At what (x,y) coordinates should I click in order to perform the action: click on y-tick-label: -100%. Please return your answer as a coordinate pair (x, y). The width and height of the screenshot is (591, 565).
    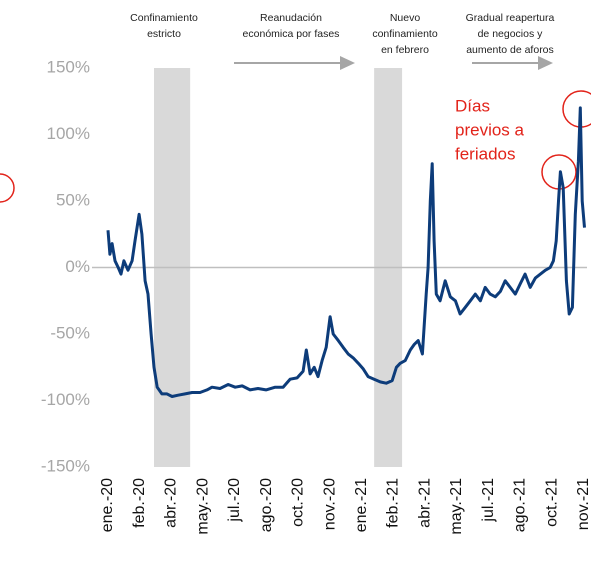
    Looking at the image, I should click on (65, 399).